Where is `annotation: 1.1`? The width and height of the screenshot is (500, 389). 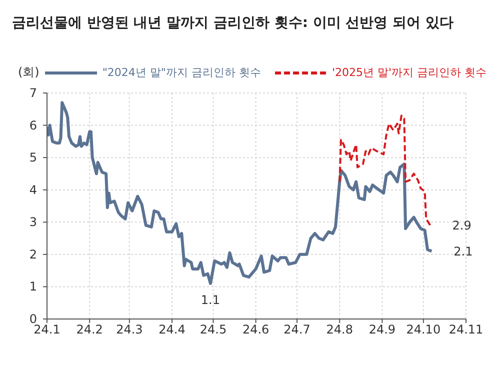
annotation: 1.1 is located at coordinates (210, 300).